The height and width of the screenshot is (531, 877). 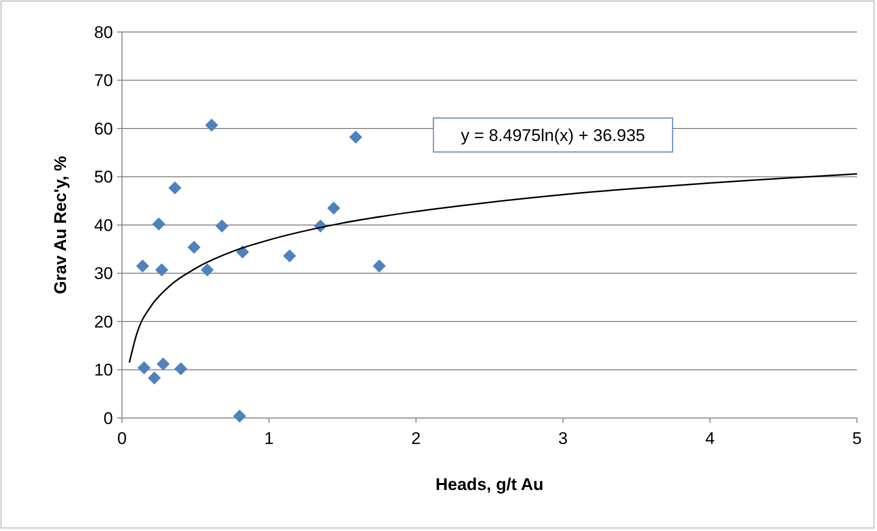 What do you see at coordinates (553, 135) in the screenshot?
I see `annotation: y = 8.4975ln(x) + 36.935` at bounding box center [553, 135].